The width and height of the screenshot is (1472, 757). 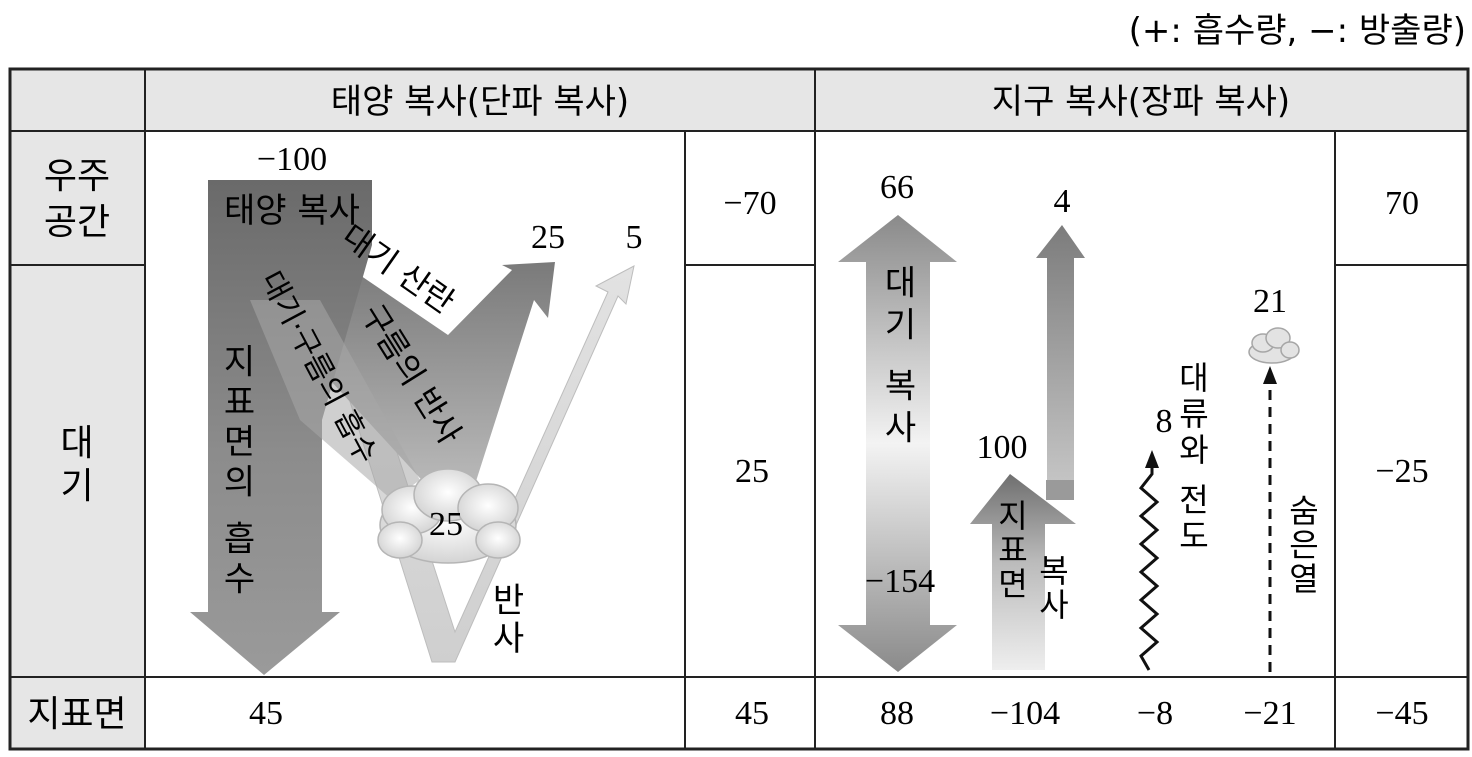 What do you see at coordinates (1011, 550) in the screenshot?
I see `surface-radiation-label-col1: 지표면` at bounding box center [1011, 550].